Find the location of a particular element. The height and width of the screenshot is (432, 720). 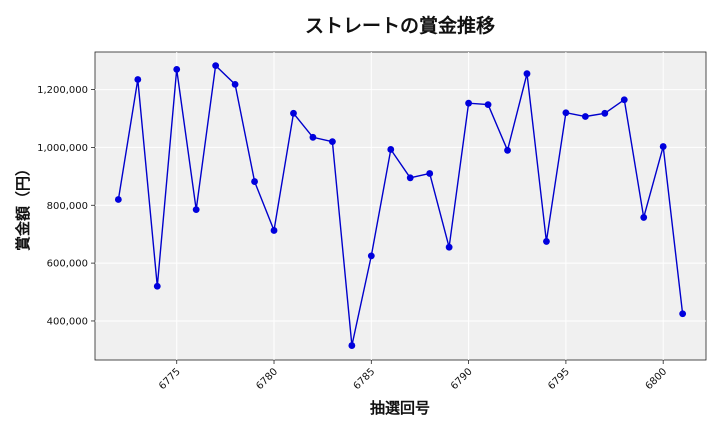

x-tick-label: 6775 is located at coordinates (170, 379).